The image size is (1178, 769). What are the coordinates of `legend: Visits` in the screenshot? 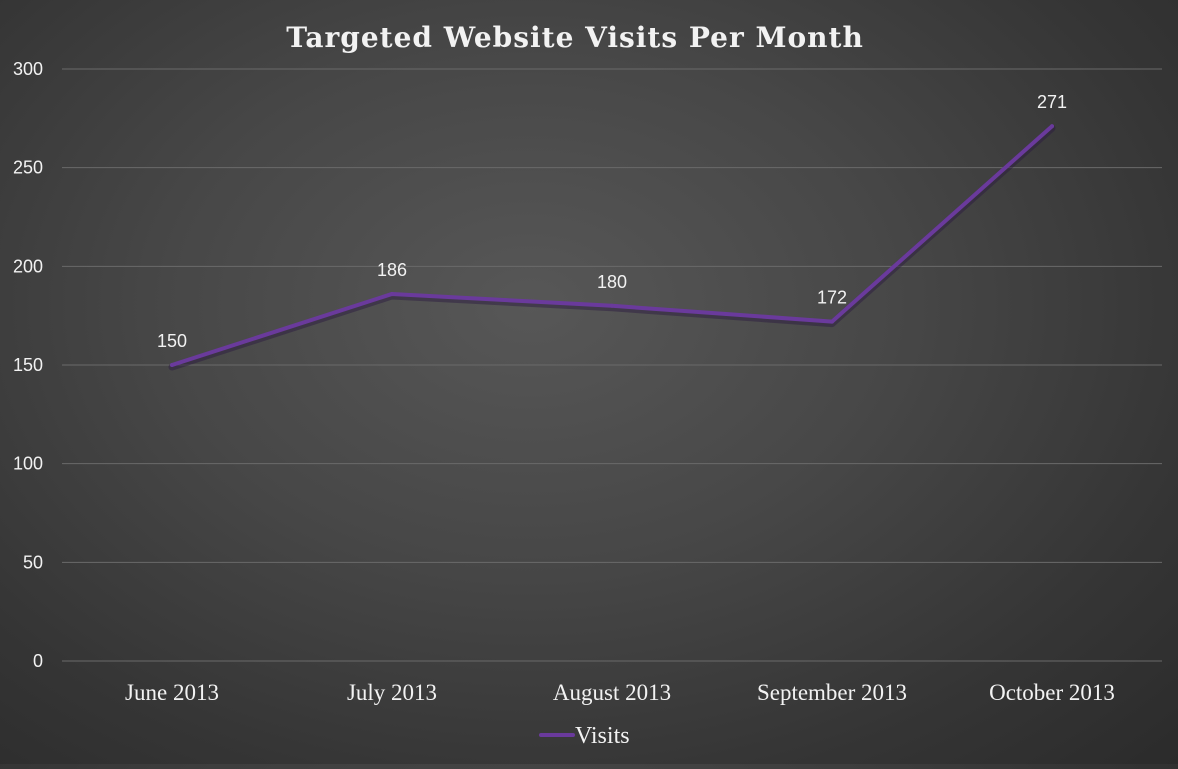 It's located at (584, 736).